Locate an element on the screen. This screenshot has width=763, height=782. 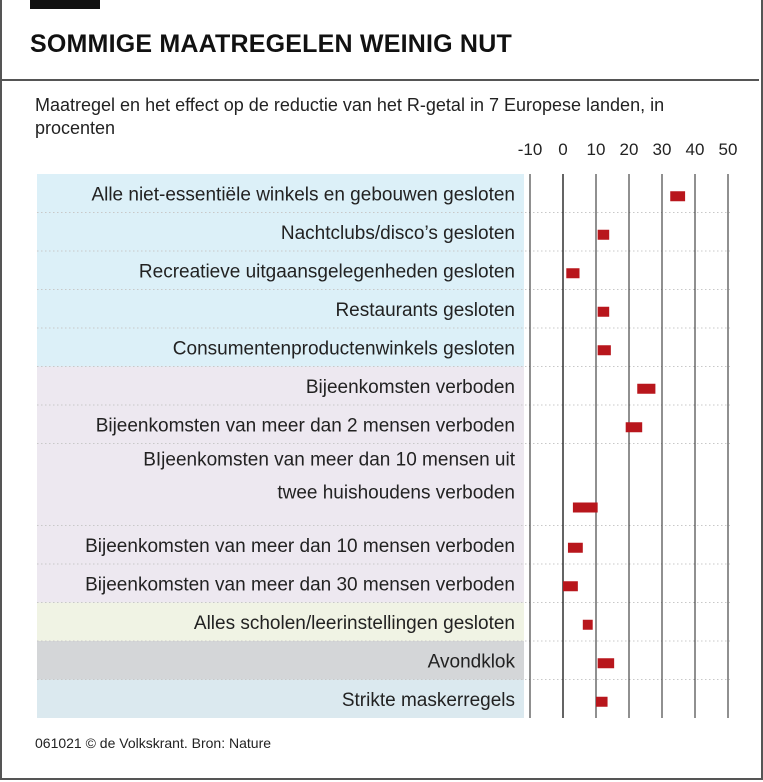
row-label: Restaurants gesloten is located at coordinates (425, 310).